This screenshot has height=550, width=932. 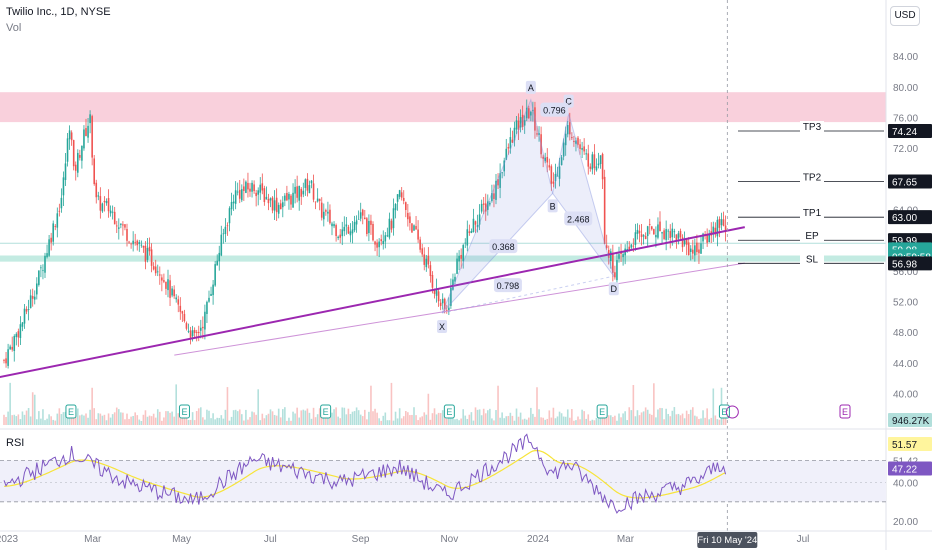 What do you see at coordinates (58, 12) in the screenshot?
I see `legend-title: Twilio Inc., 1D, NYSE` at bounding box center [58, 12].